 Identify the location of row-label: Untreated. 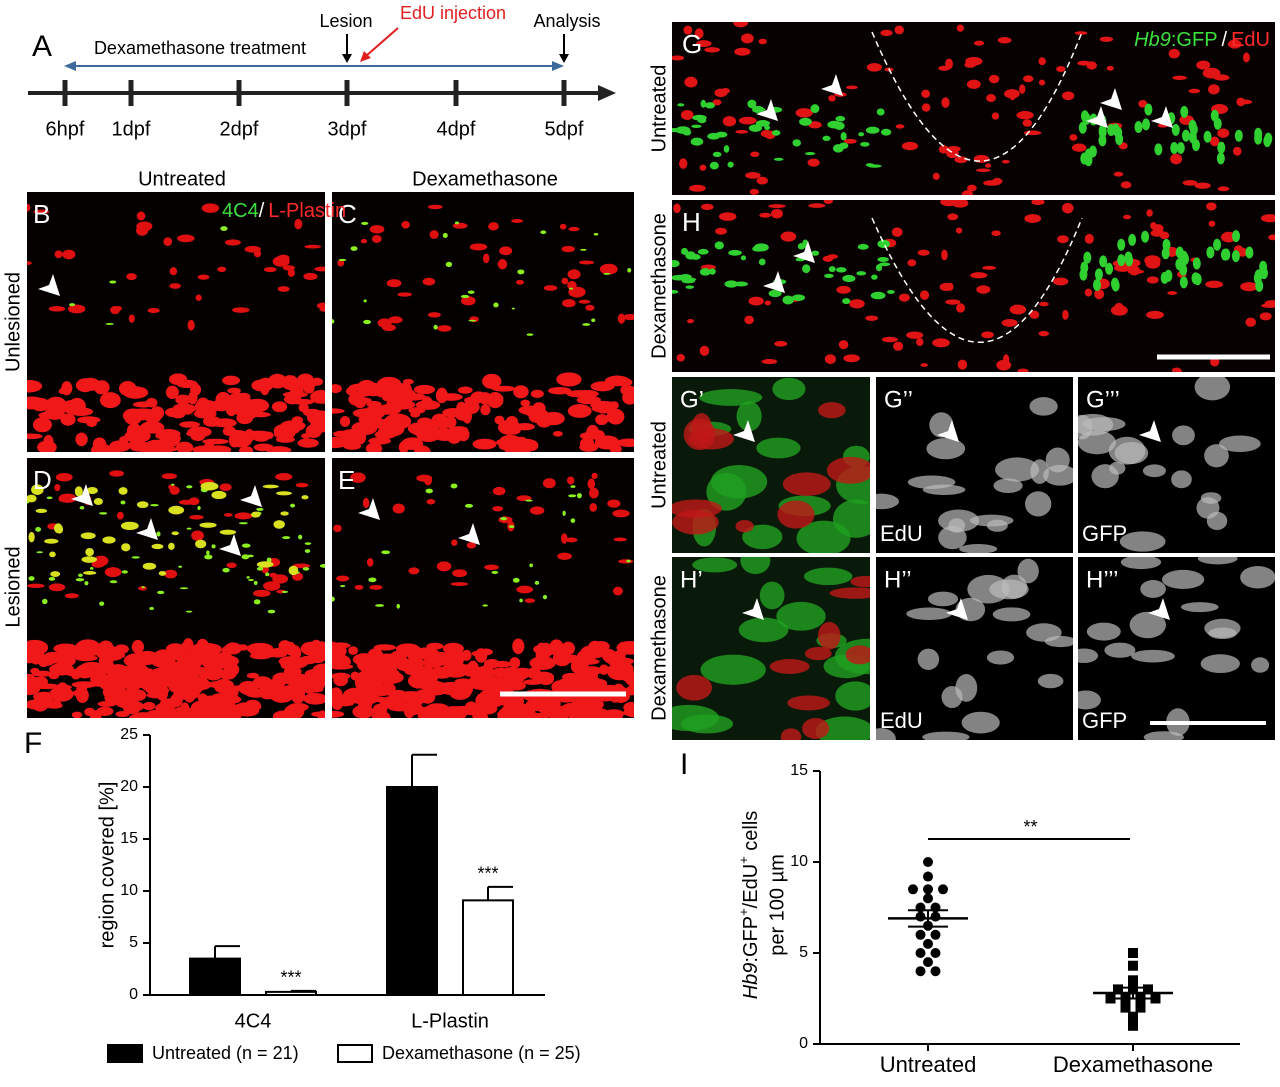
(659, 465).